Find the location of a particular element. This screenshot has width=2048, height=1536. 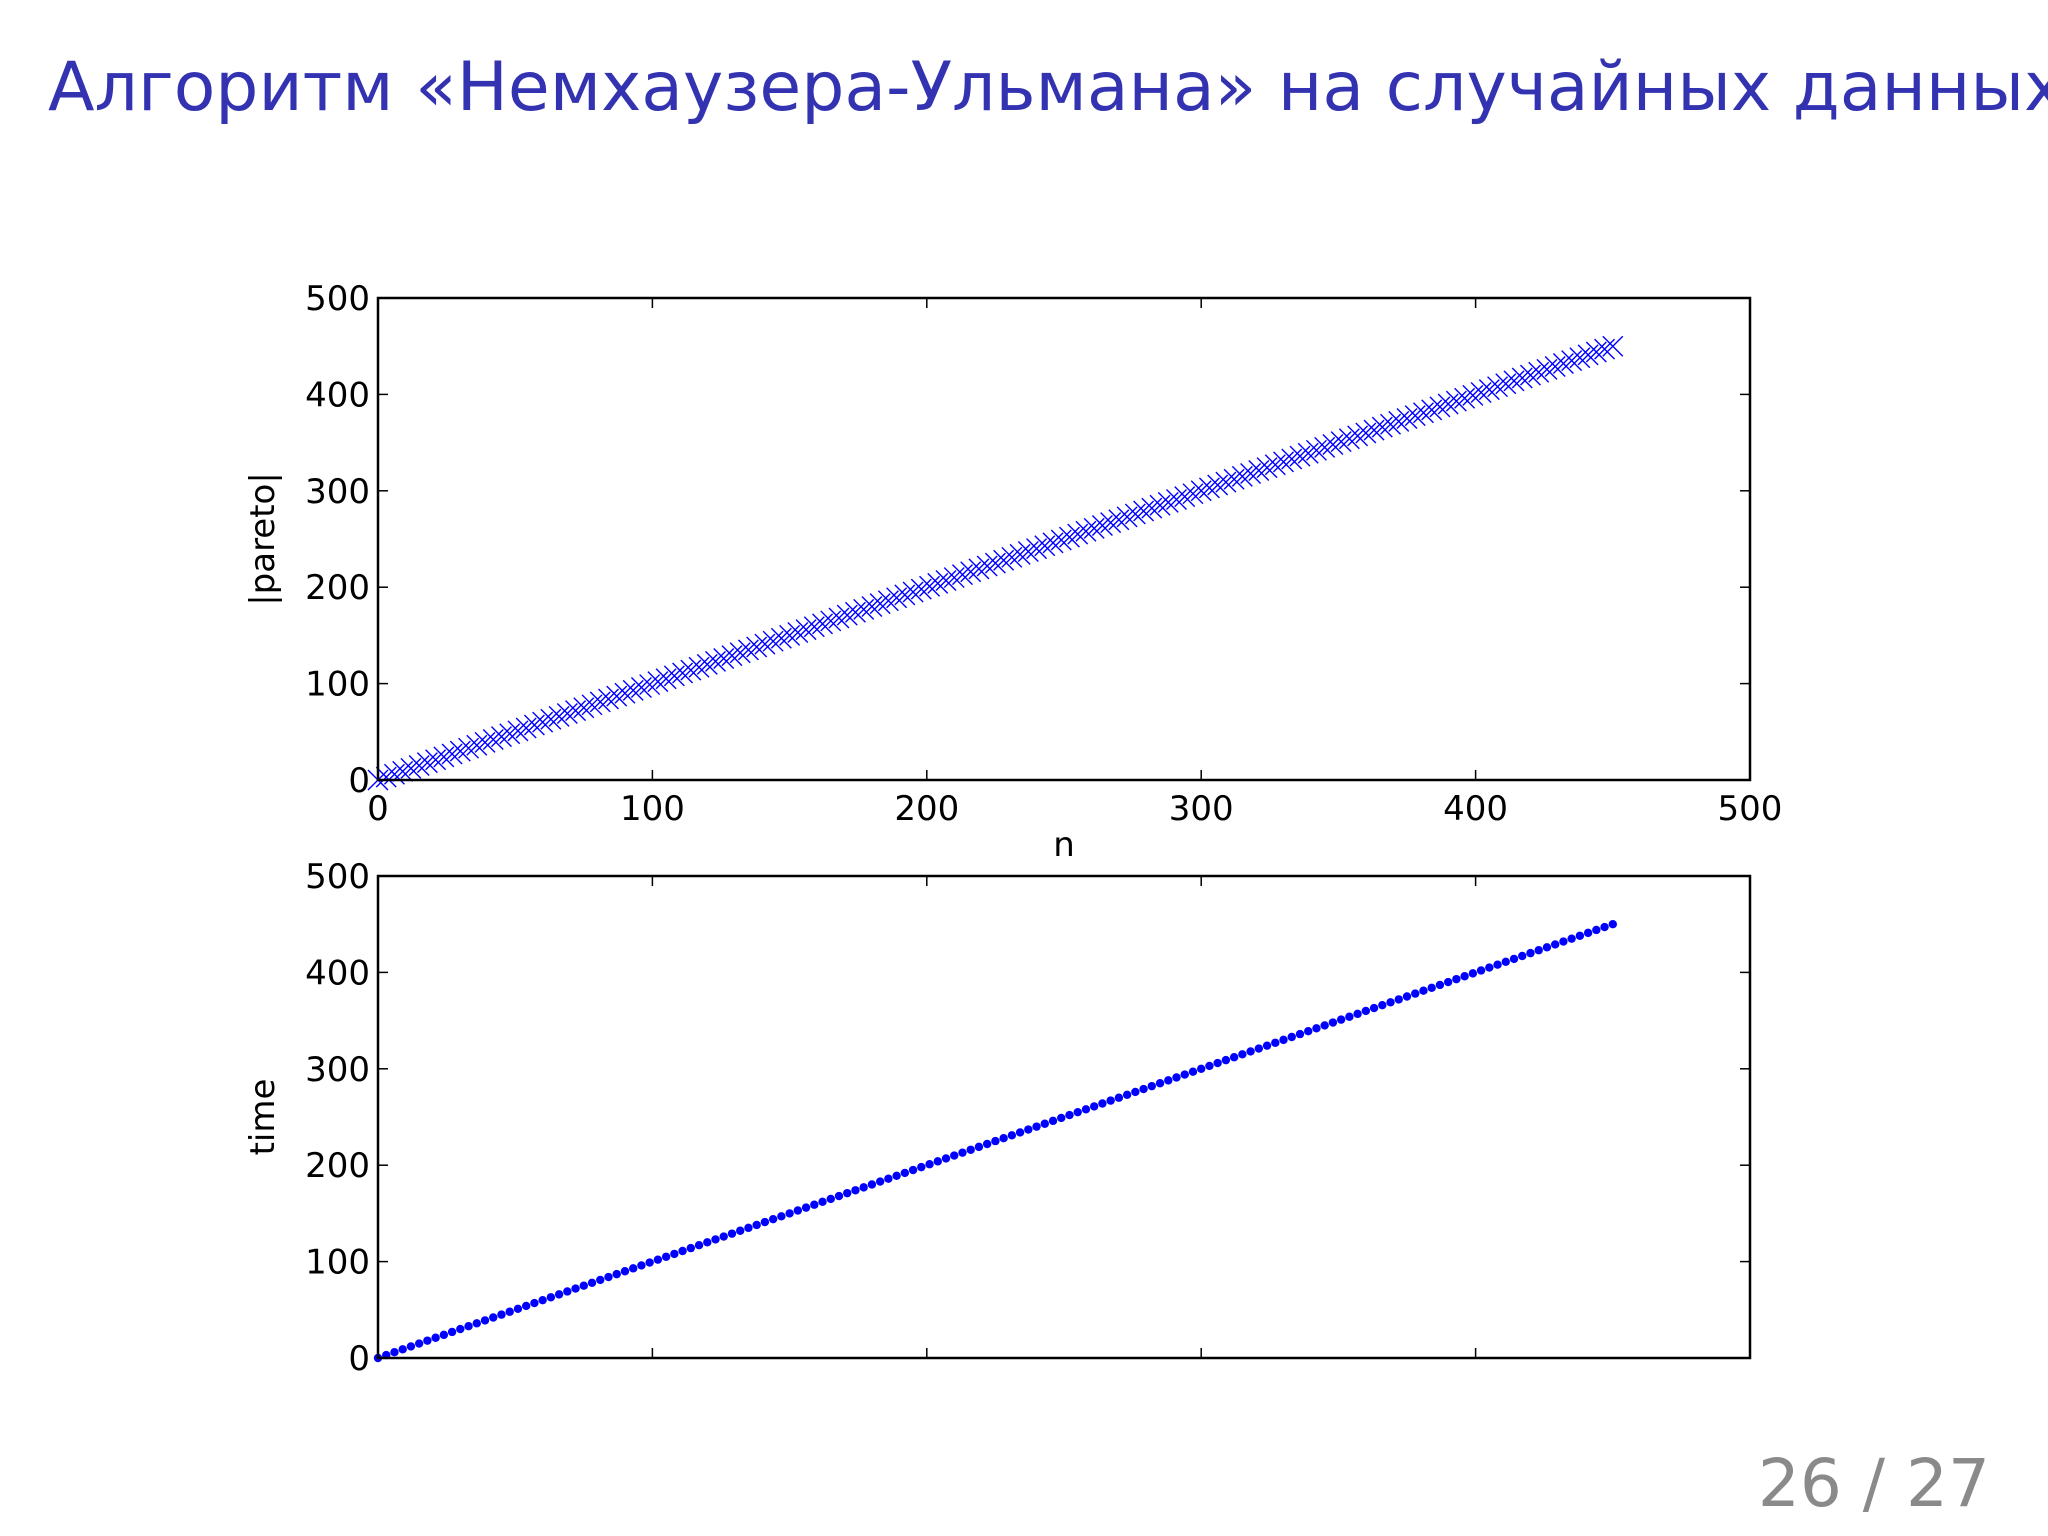

y-tick-label: 200 is located at coordinates (337, 588).